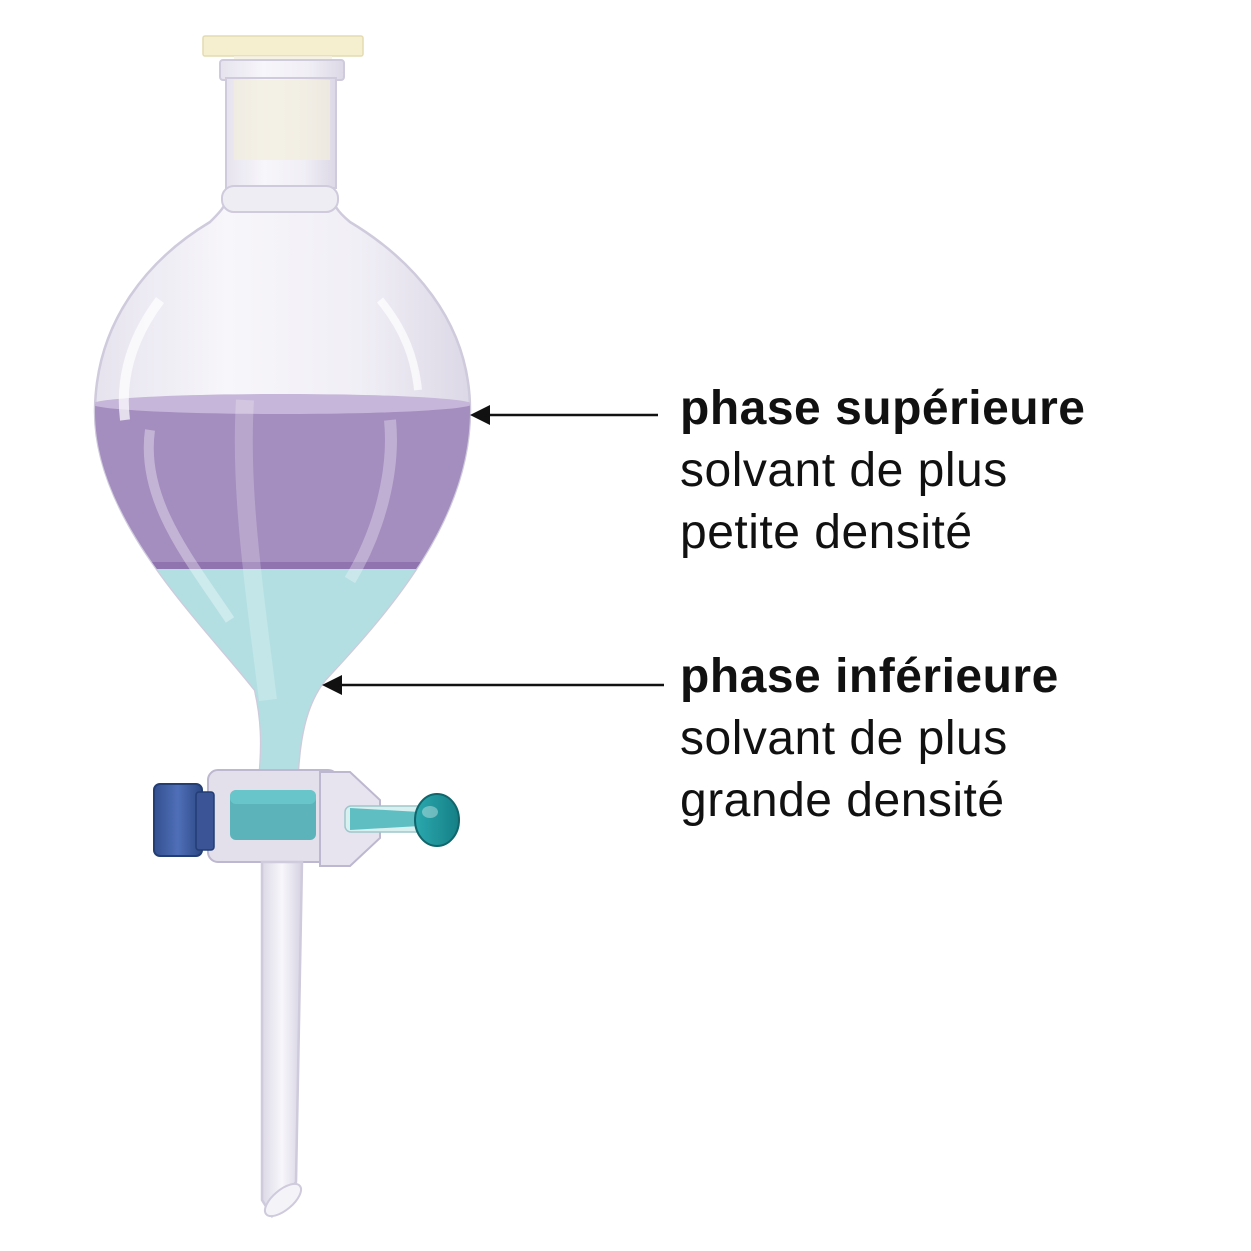 Image resolution: width=1251 pixels, height=1251 pixels. Describe the element at coordinates (283, 46) in the screenshot. I see `stopper-top` at that location.